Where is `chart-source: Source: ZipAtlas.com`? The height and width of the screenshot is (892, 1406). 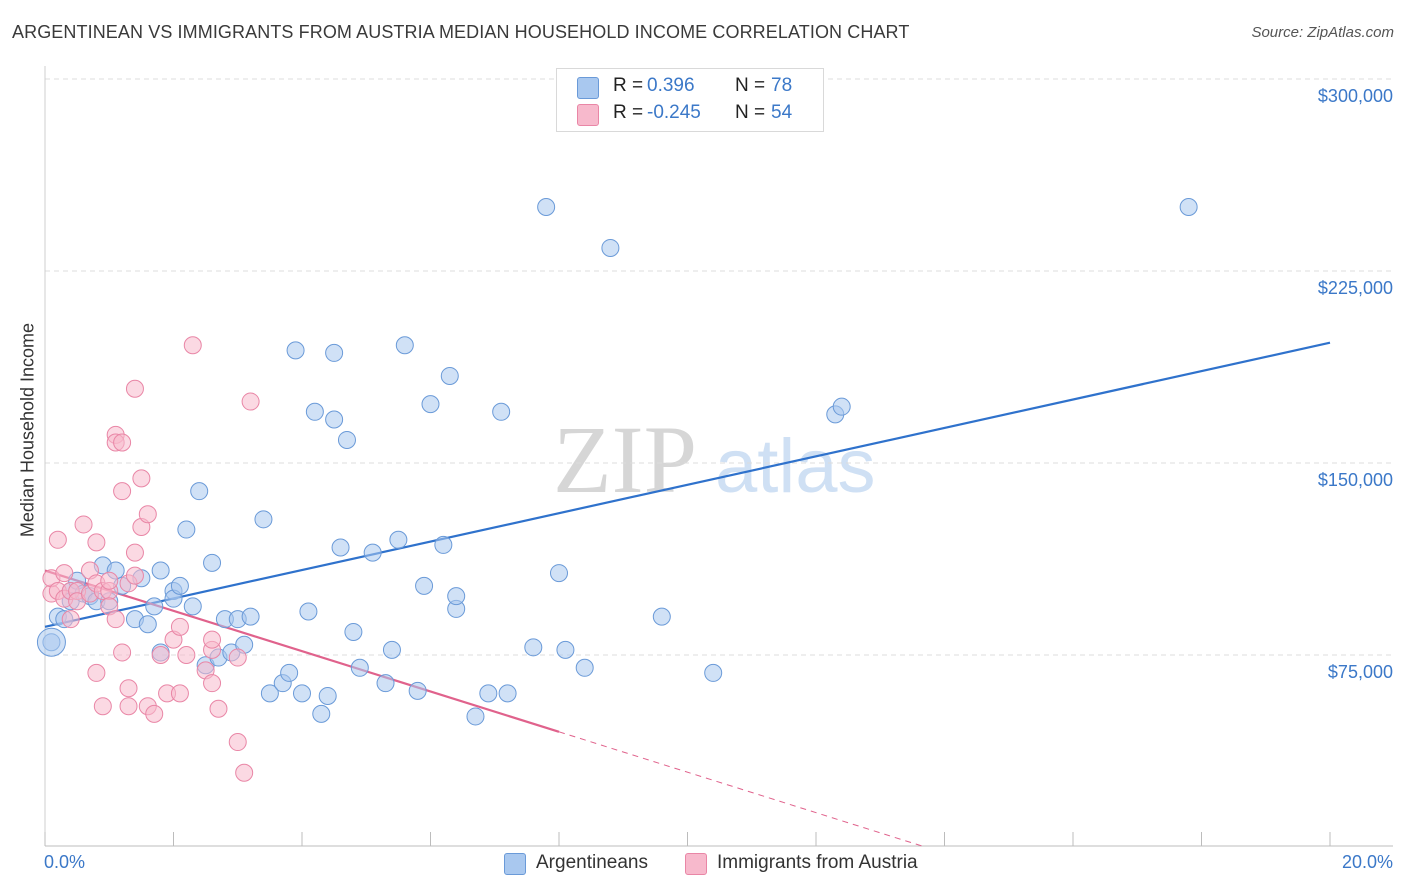
chart-source: Source: ZipAtlas.com is located at coordinates (1322, 32).